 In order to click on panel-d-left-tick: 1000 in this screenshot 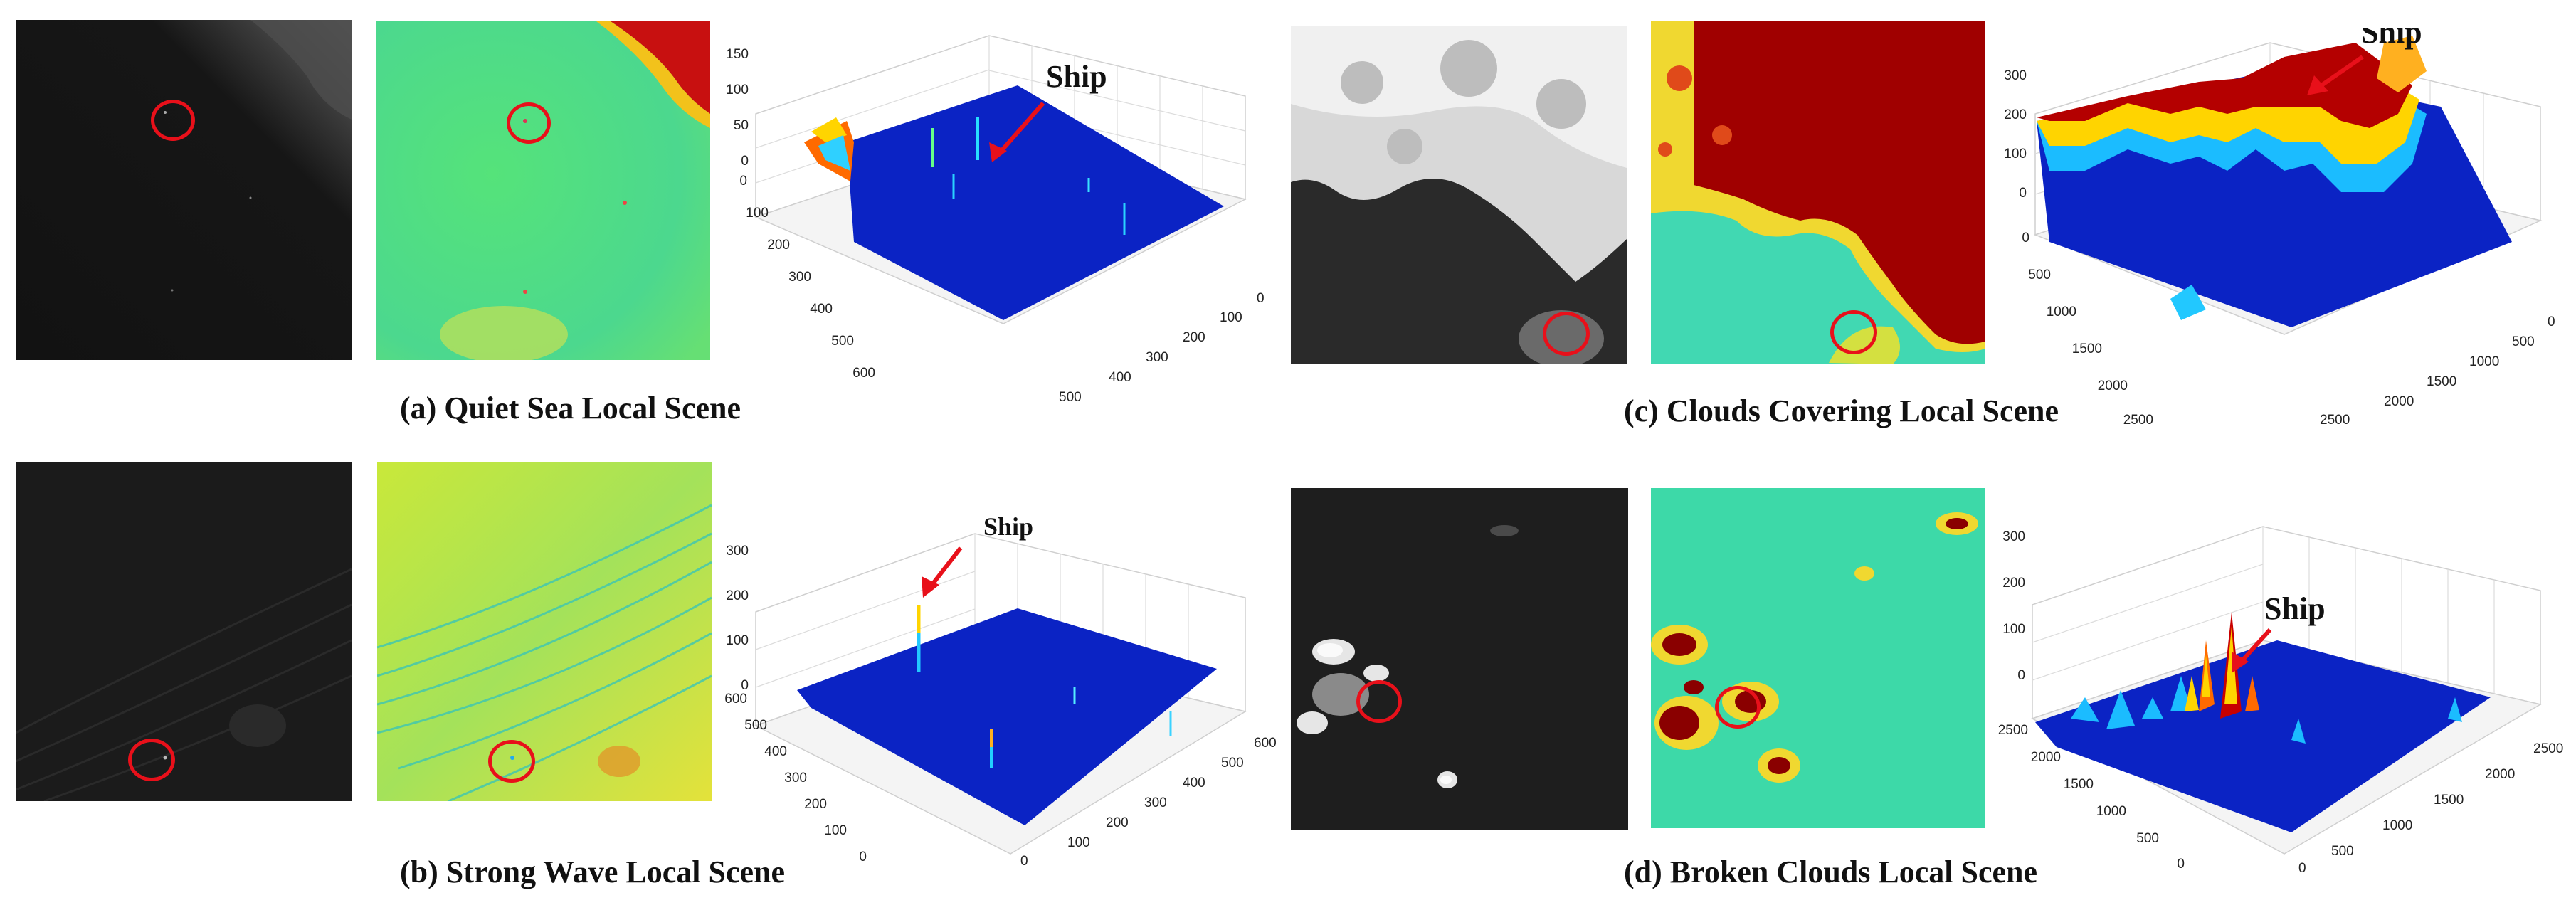, I will do `click(2111, 811)`.